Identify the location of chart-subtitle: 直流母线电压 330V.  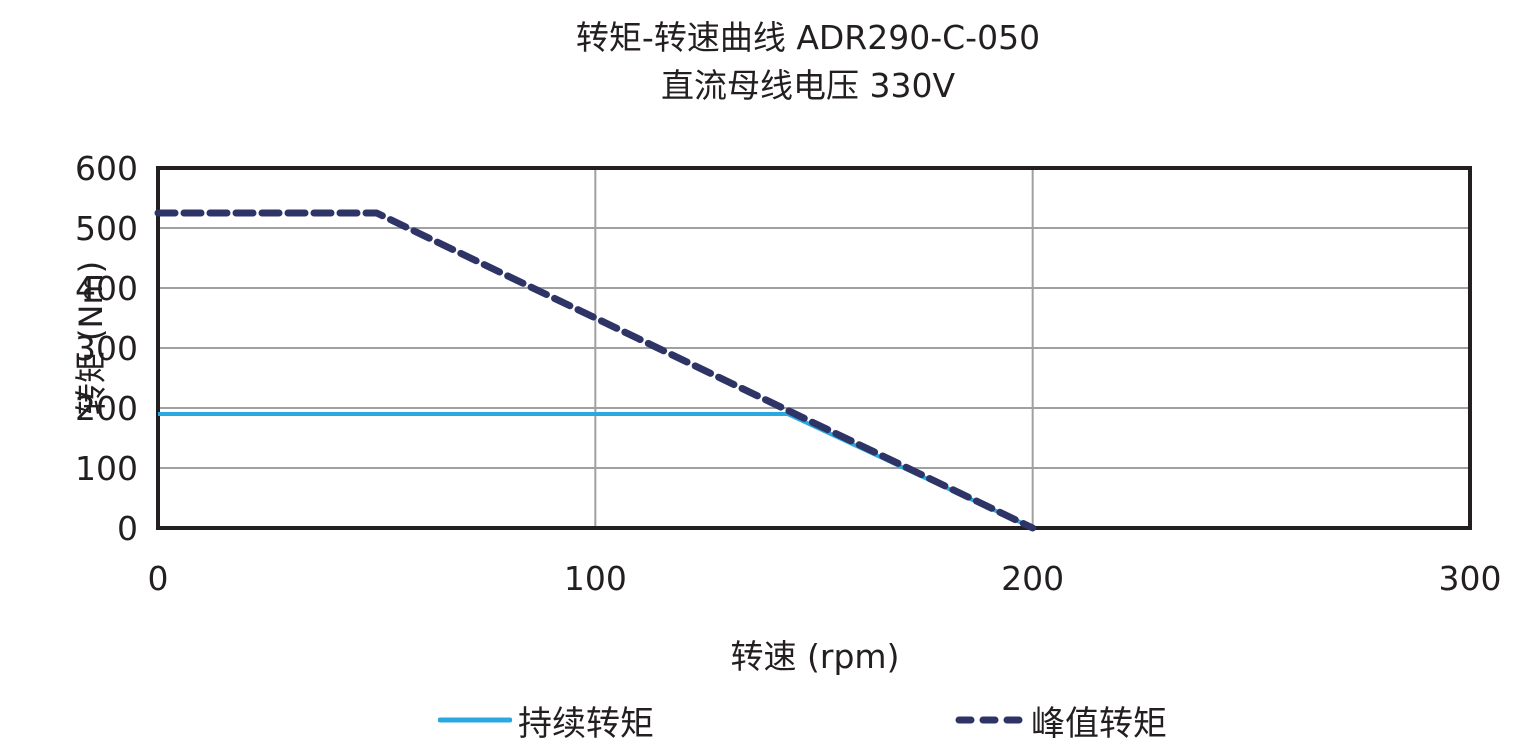
(808, 85).